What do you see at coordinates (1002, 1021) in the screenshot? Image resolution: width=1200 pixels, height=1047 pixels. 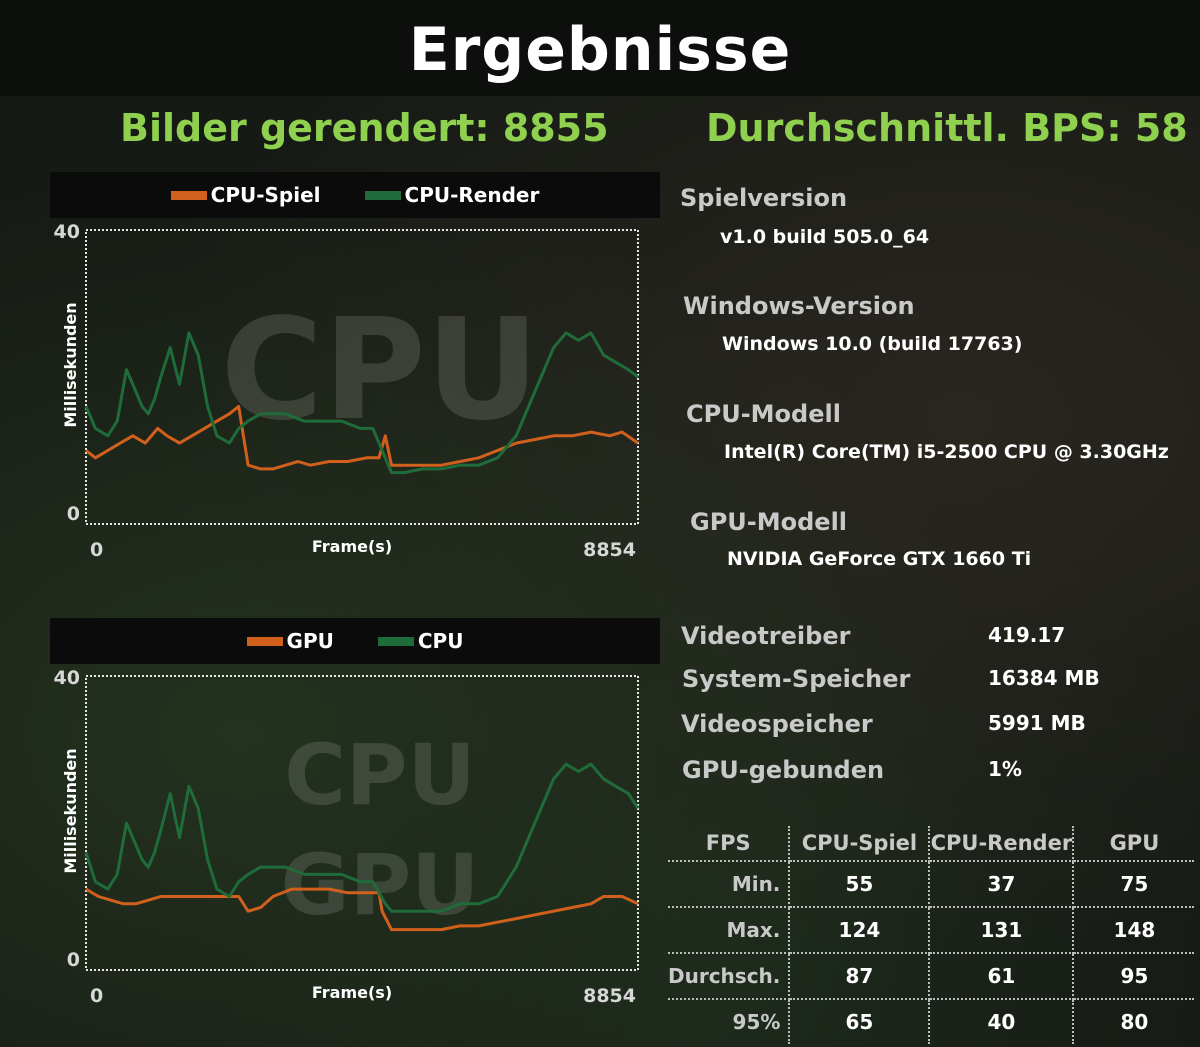 I see `table-cell: 40` at bounding box center [1002, 1021].